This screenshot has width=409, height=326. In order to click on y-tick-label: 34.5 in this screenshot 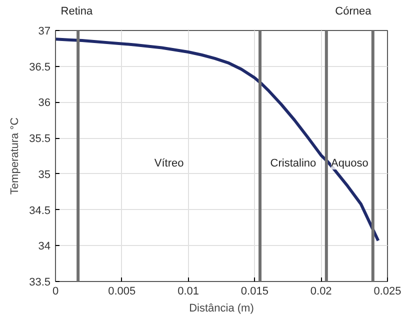, I will do `click(40, 210)`.